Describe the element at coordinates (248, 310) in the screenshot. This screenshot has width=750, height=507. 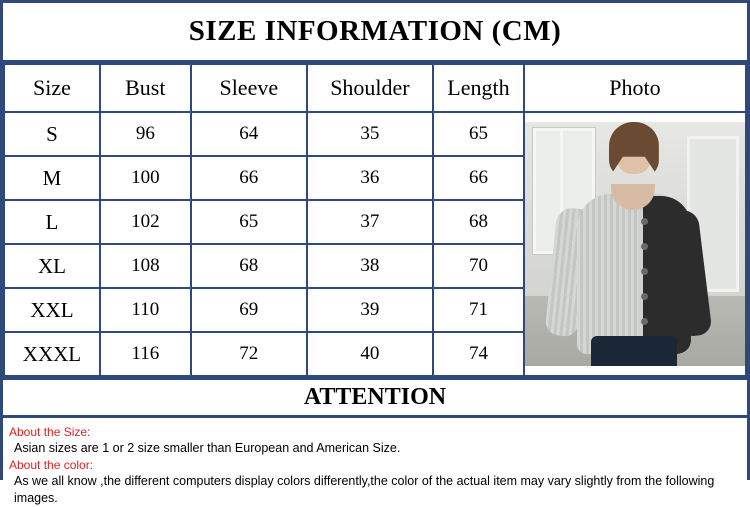
I see `cell-sleeve: 69` at that location.